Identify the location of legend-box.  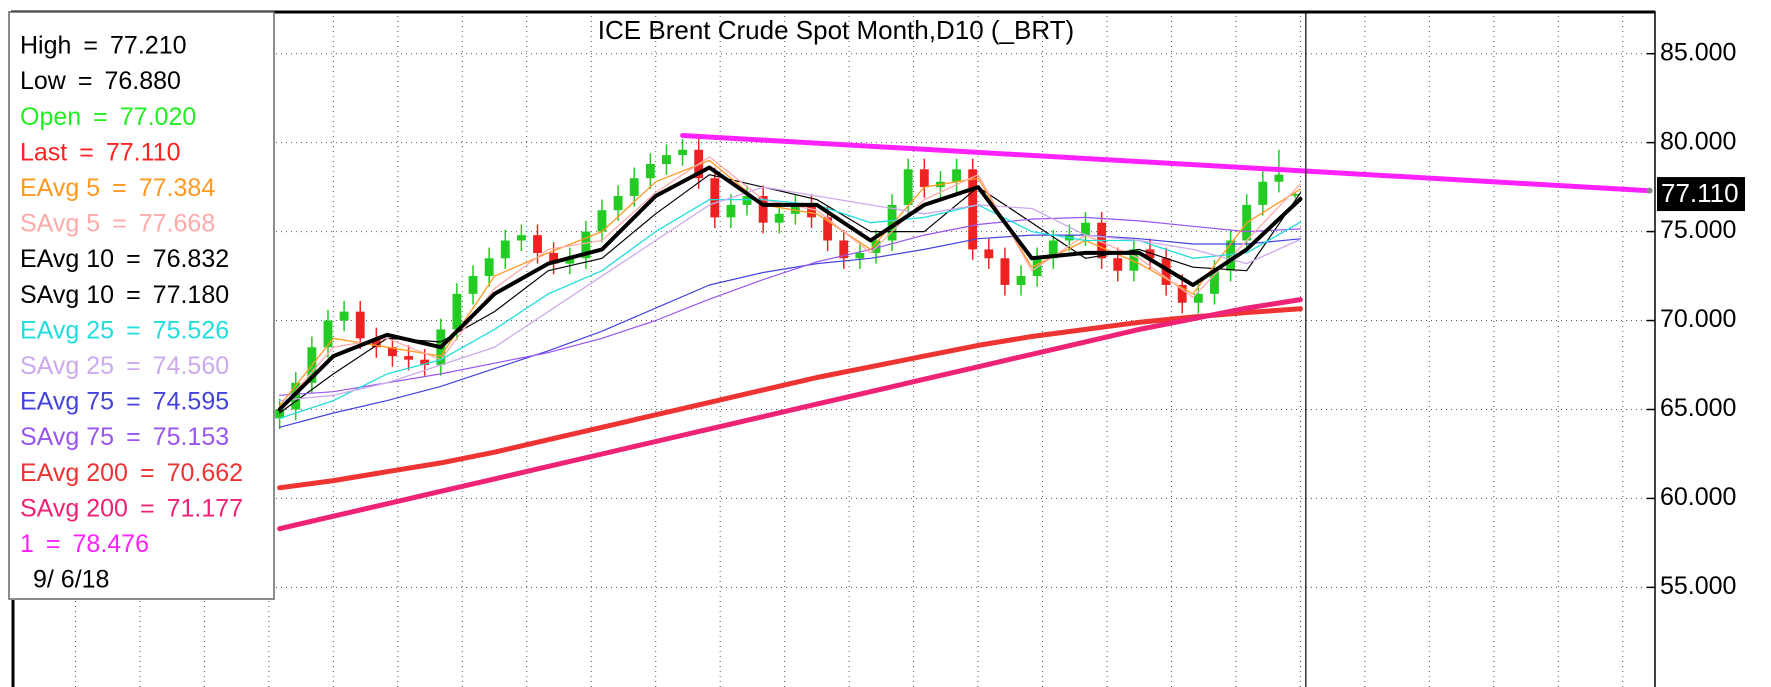
(141, 305).